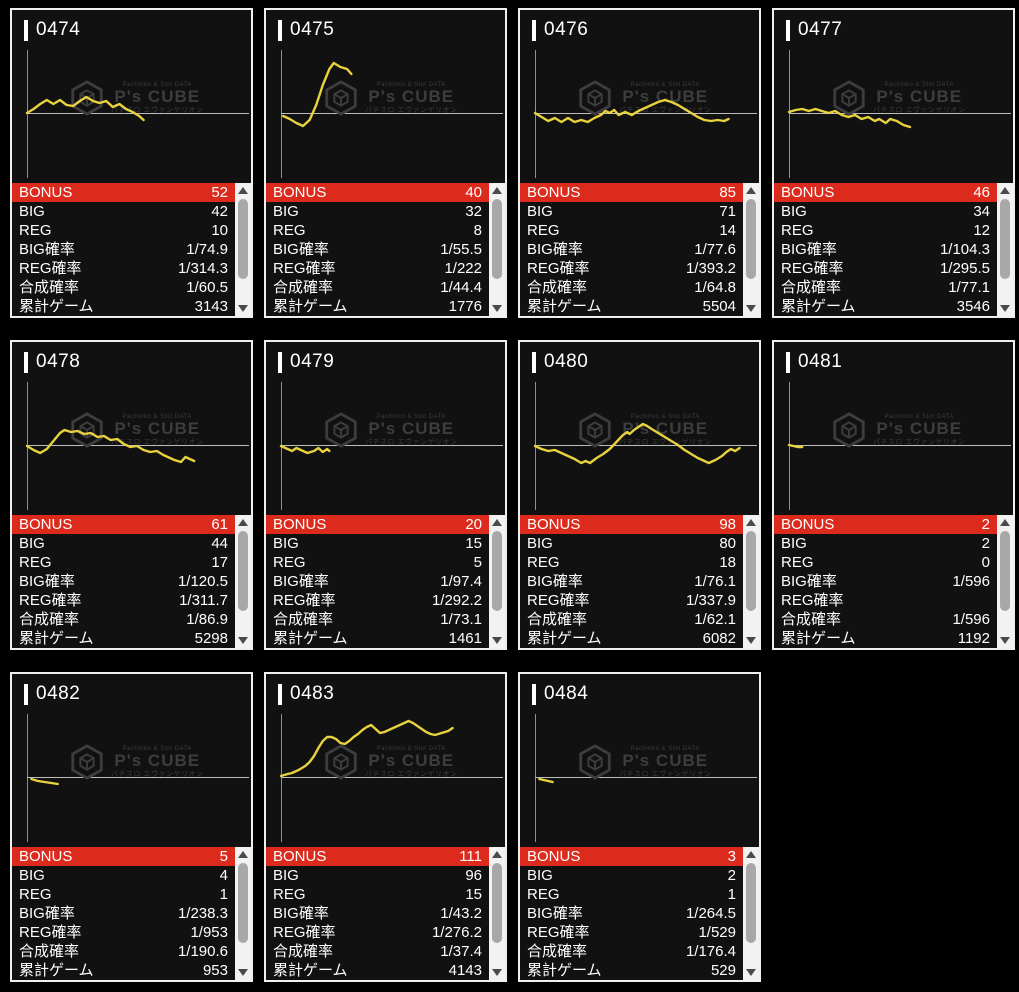 This screenshot has width=1019, height=992. What do you see at coordinates (470, 856) in the screenshot?
I see `row-value: 111` at bounding box center [470, 856].